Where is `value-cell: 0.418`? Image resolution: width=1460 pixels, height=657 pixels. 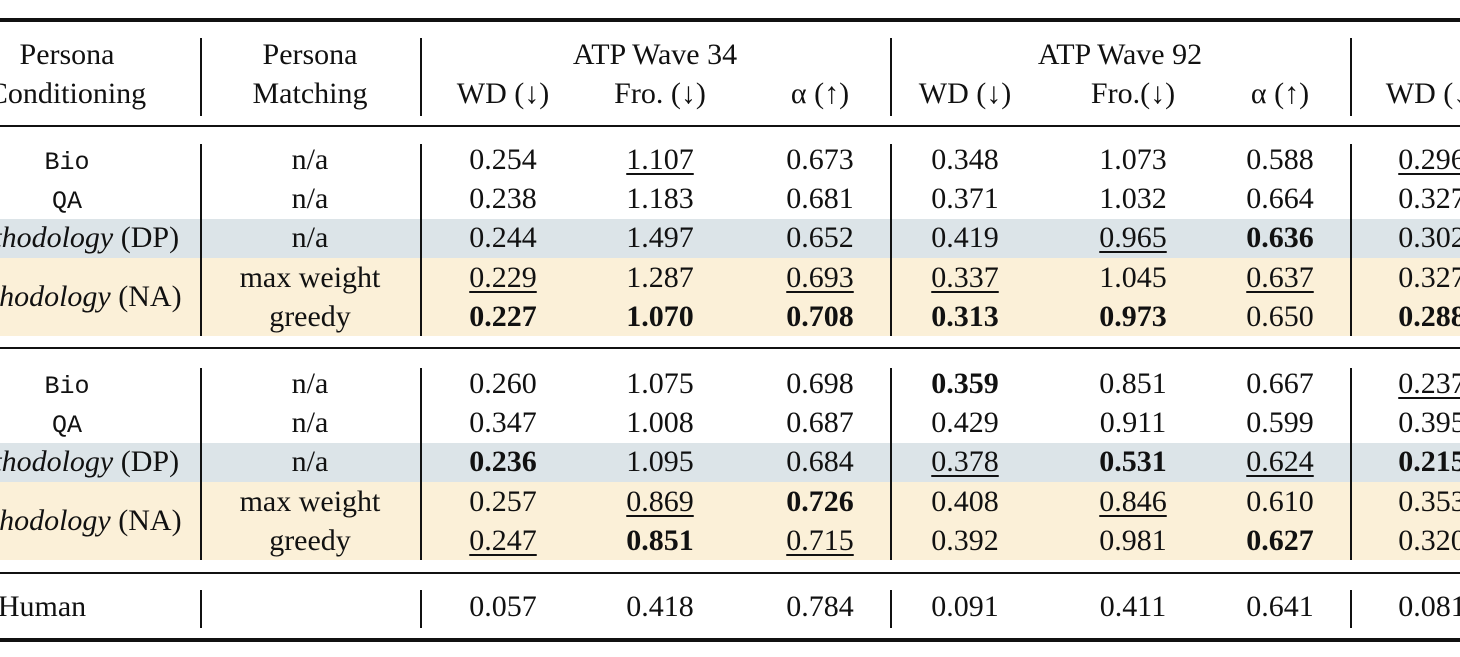
value-cell: 0.418 is located at coordinates (660, 606).